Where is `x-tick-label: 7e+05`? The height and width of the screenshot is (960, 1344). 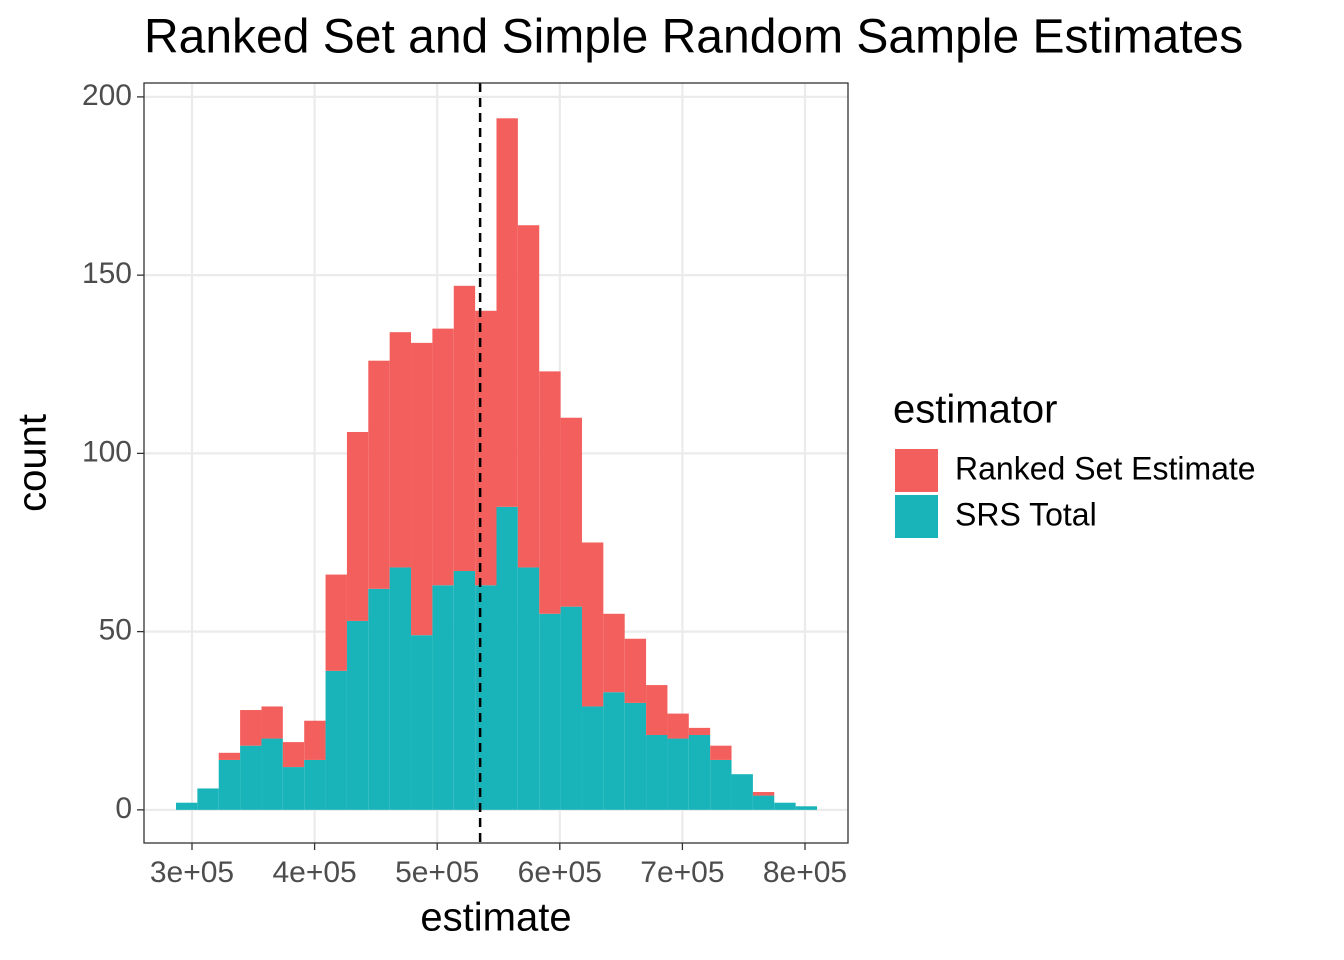
x-tick-label: 7e+05 is located at coordinates (682, 872).